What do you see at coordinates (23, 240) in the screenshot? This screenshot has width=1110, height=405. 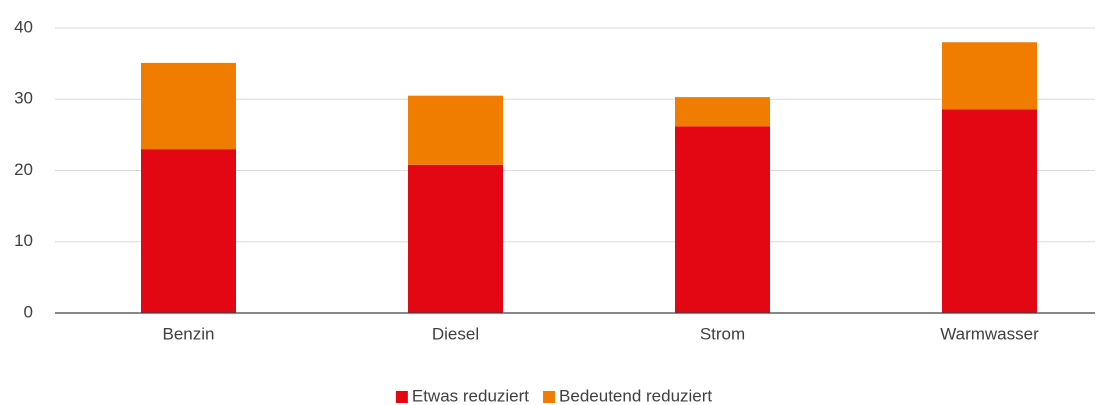 I see `y-tick-label: 10` at bounding box center [23, 240].